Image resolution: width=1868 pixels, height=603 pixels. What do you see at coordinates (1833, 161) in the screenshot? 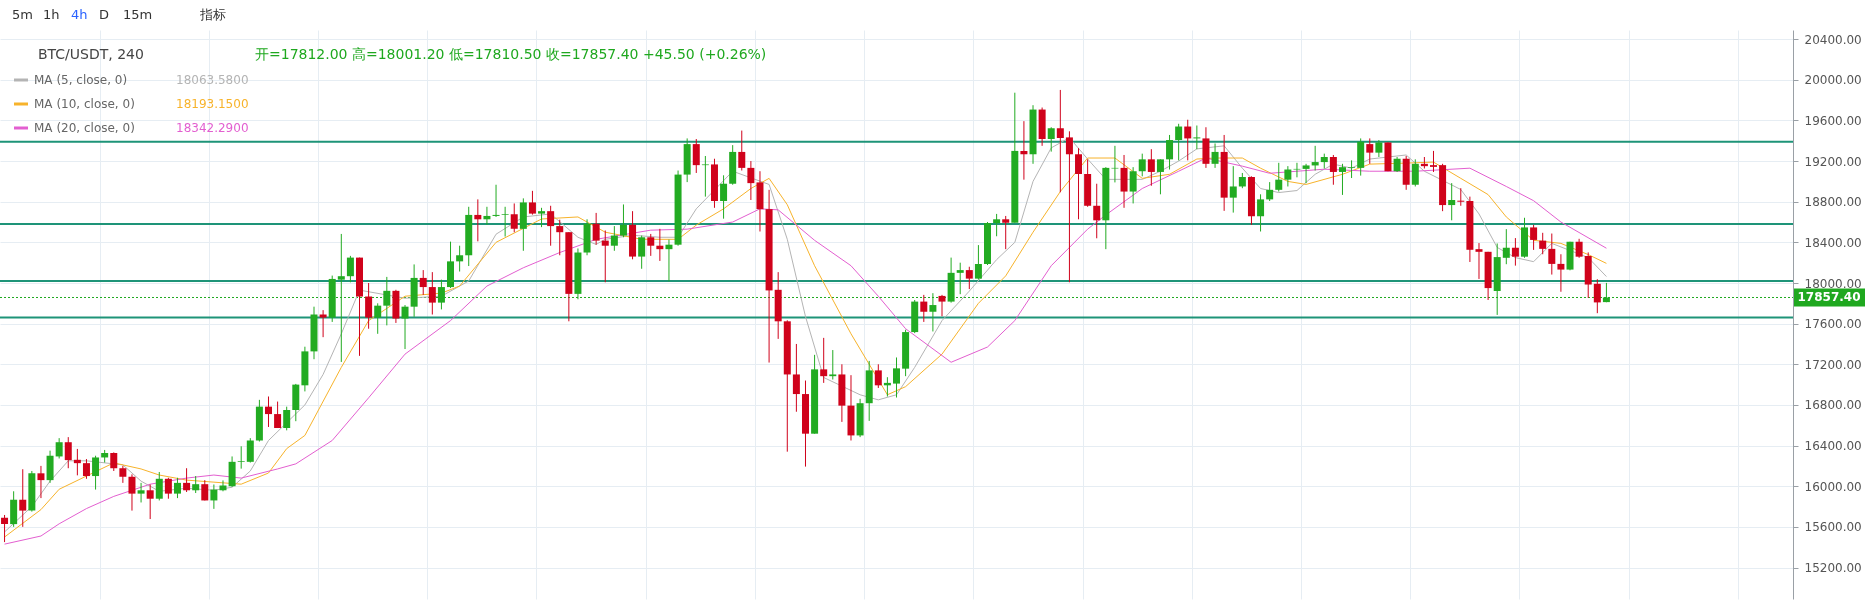
I see `y-tick-label: 19200.00` at bounding box center [1833, 161].